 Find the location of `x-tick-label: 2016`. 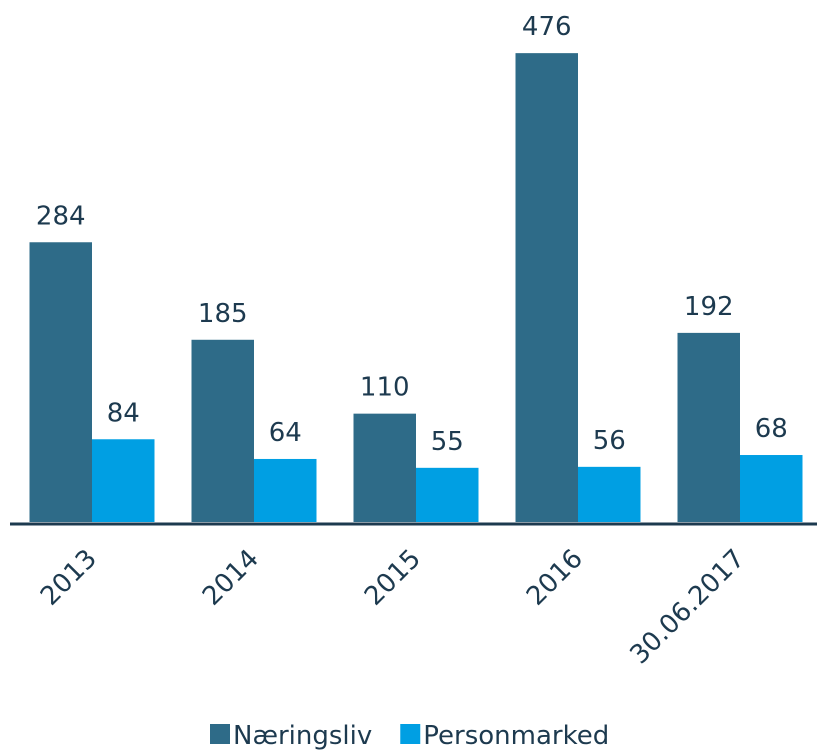

x-tick-label: 2016 is located at coordinates (555, 578).